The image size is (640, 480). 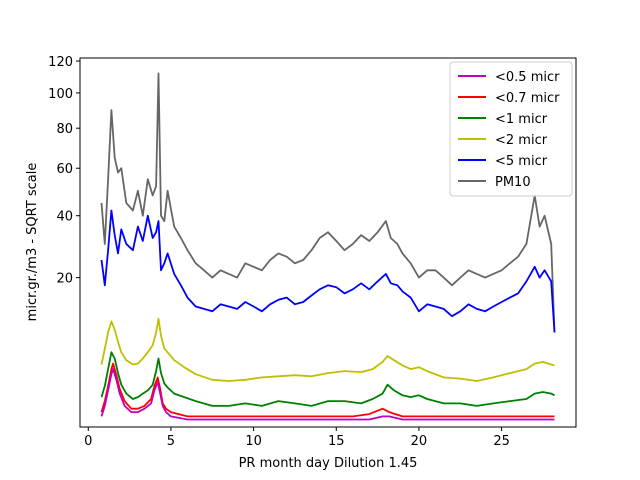 What do you see at coordinates (64, 129) in the screenshot?
I see `y-tick-label: 80` at bounding box center [64, 129].